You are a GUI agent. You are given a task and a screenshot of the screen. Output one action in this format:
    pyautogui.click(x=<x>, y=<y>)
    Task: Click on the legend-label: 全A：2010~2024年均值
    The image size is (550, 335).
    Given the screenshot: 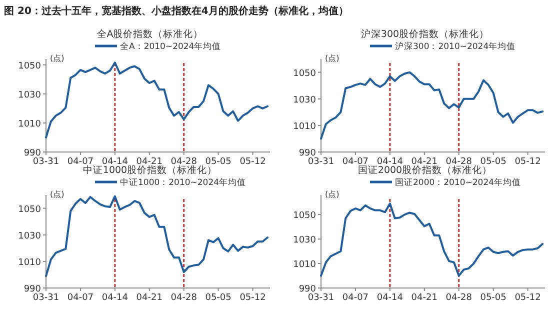 What is the action you would take?
    pyautogui.click(x=171, y=46)
    